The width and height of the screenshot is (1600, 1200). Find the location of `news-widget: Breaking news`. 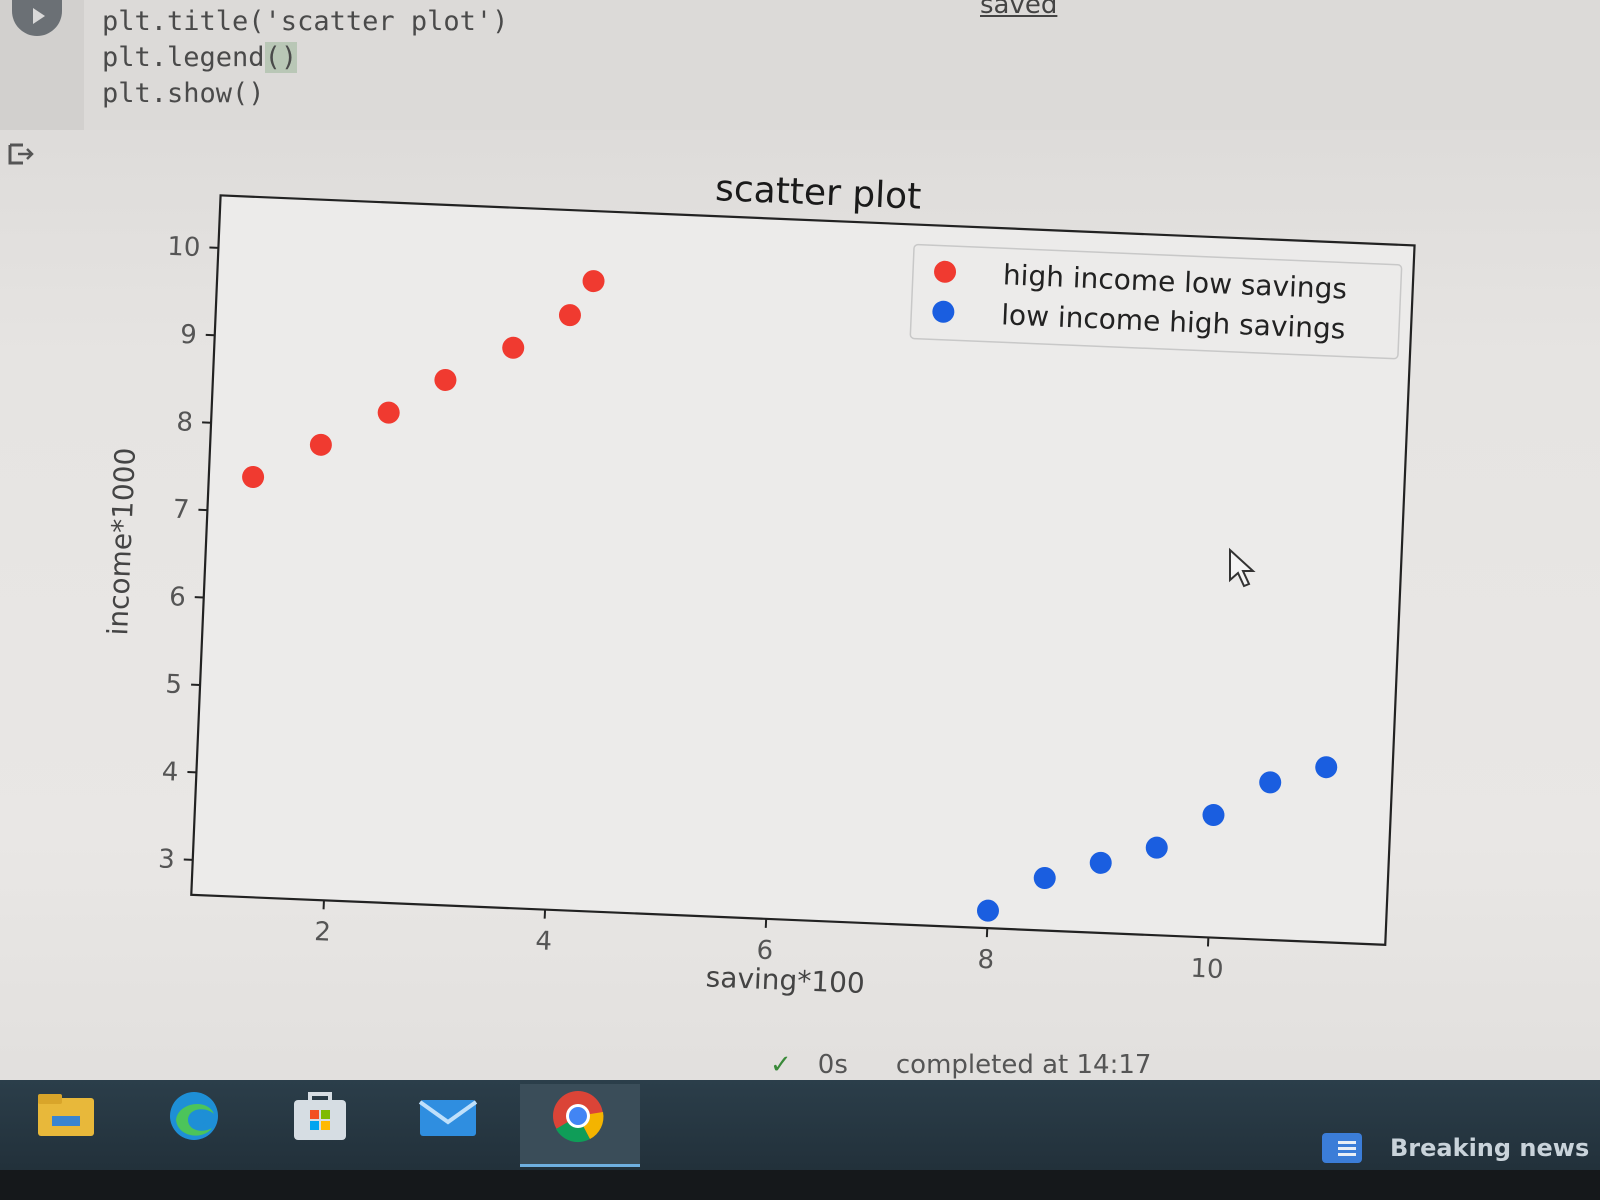

news-widget: Breaking news is located at coordinates (1455, 1148).